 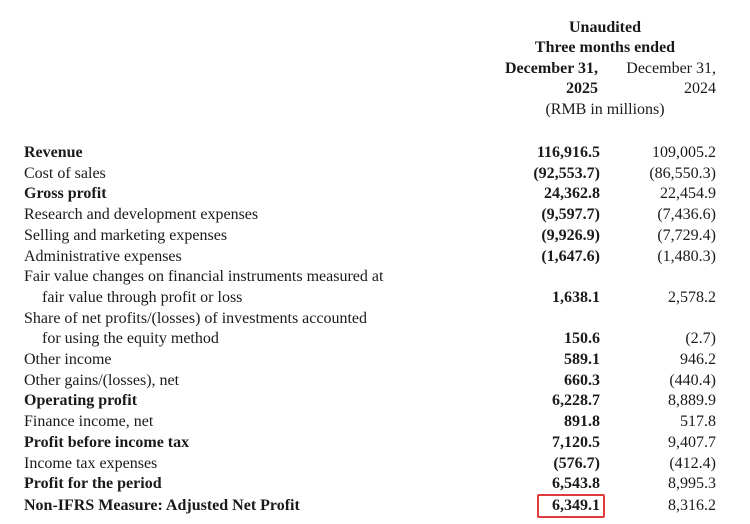 I want to click on table-row: for using the equity method 150.6 (2.7), so click(x=375, y=339).